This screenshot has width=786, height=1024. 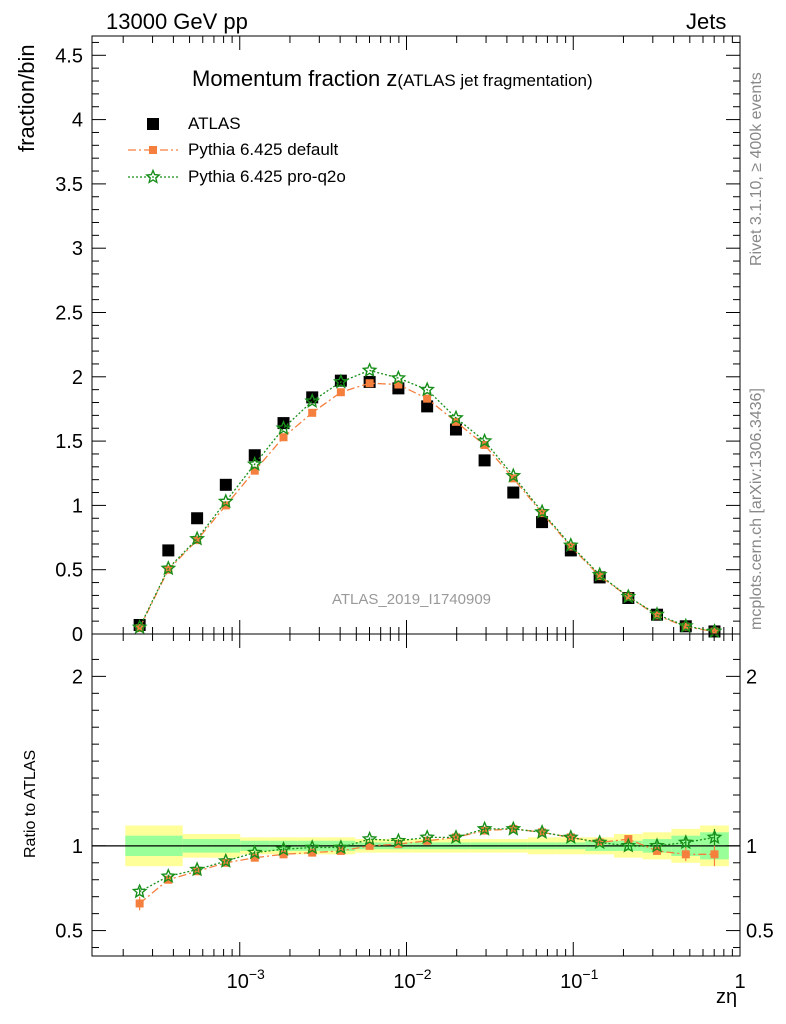 I want to click on legend, so click(x=153, y=151).